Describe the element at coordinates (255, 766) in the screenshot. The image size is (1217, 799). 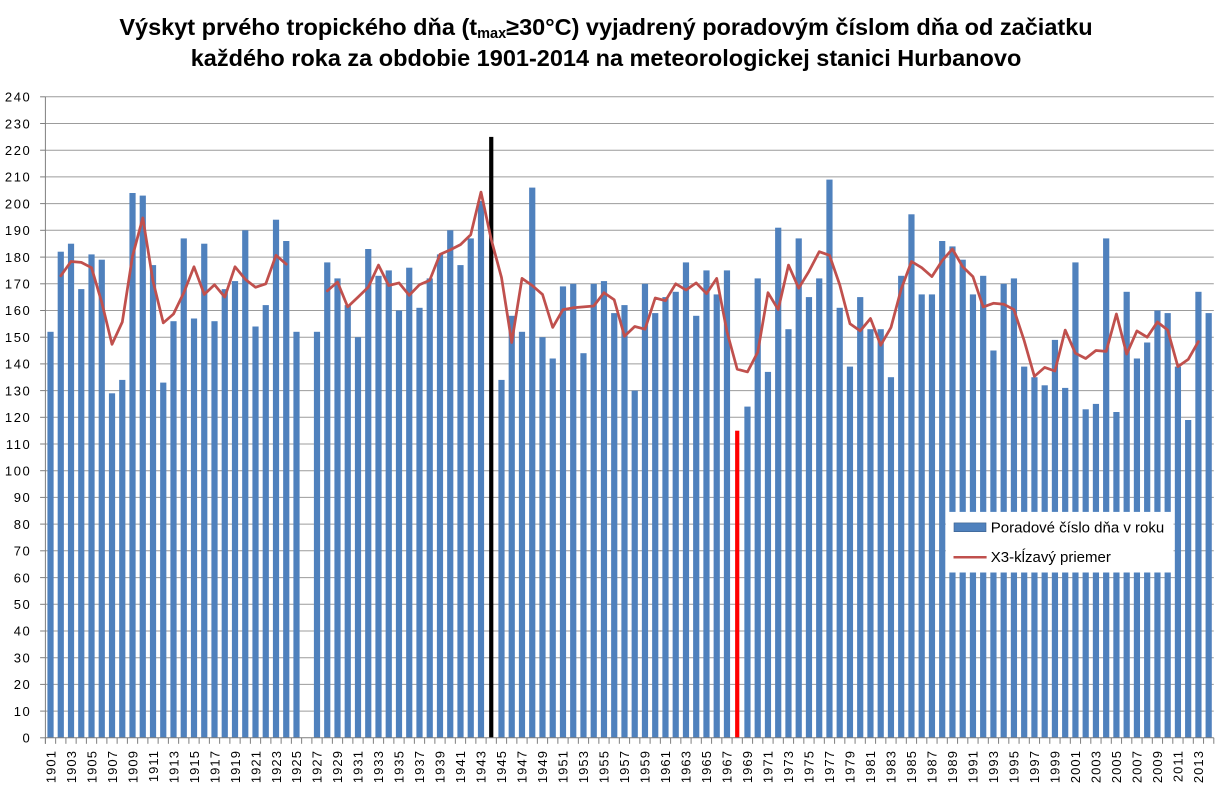
I see `svg-text: 1921` at that location.